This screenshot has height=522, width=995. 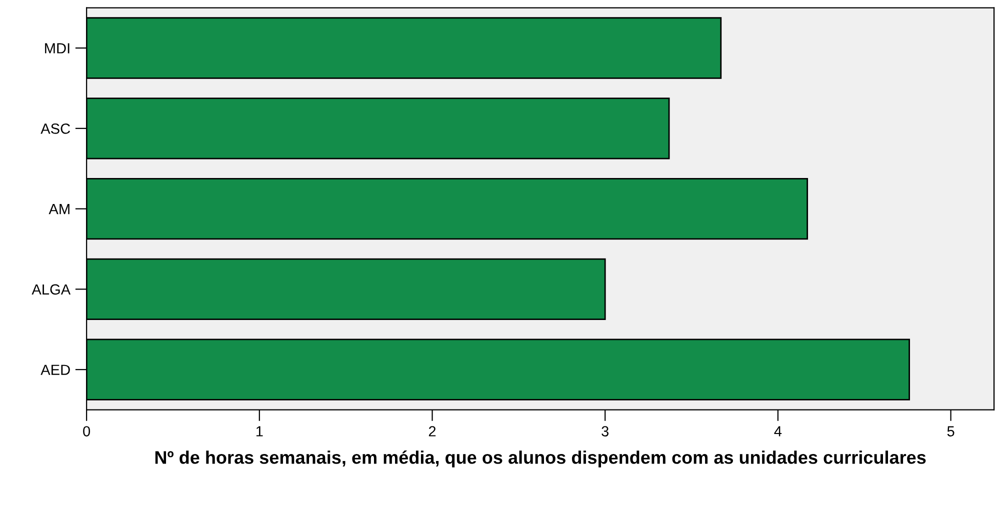 What do you see at coordinates (59, 209) in the screenshot?
I see `y-tick-label: AM` at bounding box center [59, 209].